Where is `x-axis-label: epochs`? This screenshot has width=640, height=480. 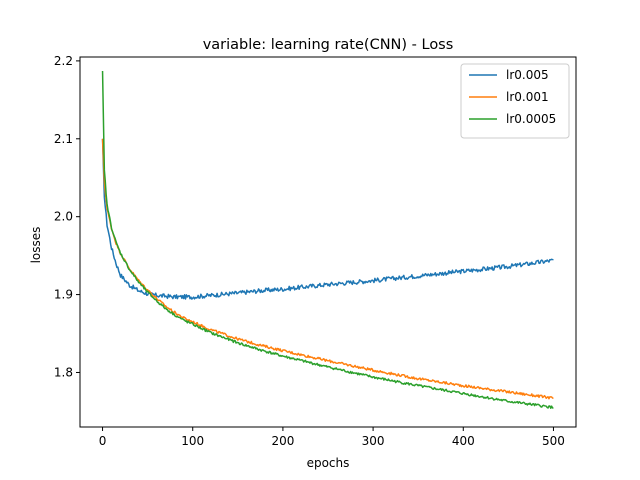
x-axis-label: epochs is located at coordinates (328, 463).